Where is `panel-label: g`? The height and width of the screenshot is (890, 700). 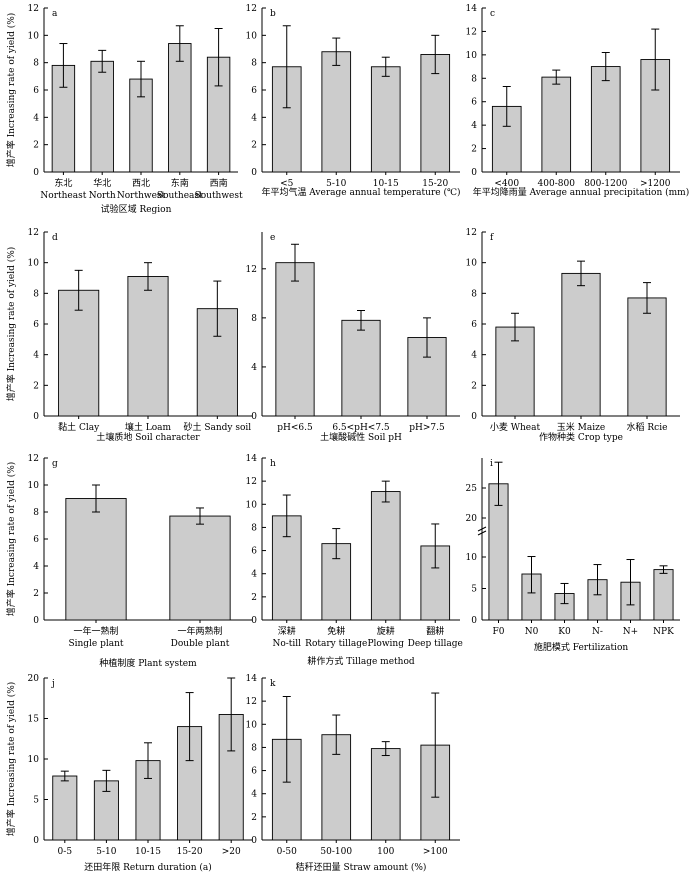 panel-label: g is located at coordinates (55, 464).